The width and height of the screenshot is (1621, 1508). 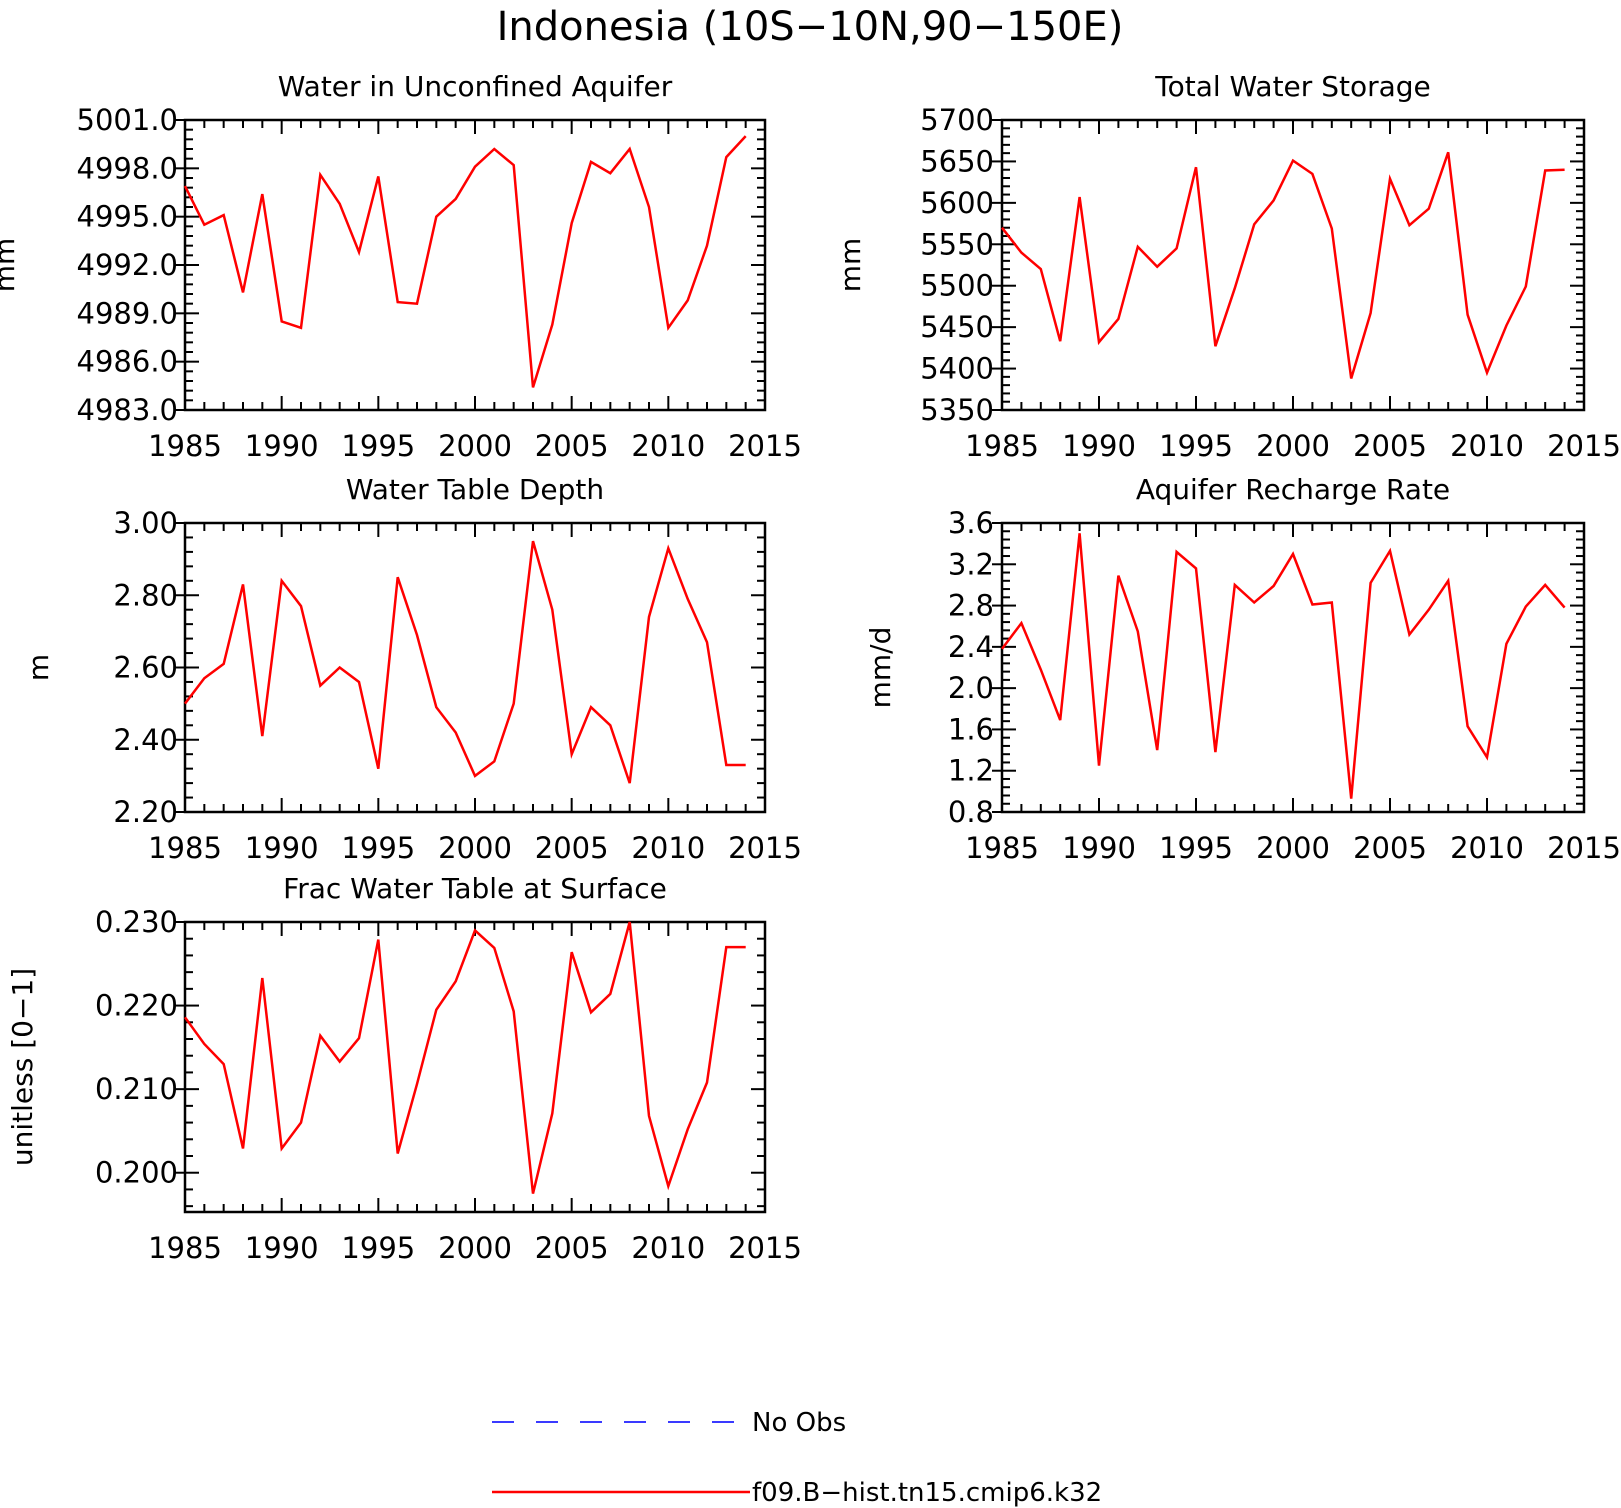 I want to click on plot-frame, so click(x=1293, y=667).